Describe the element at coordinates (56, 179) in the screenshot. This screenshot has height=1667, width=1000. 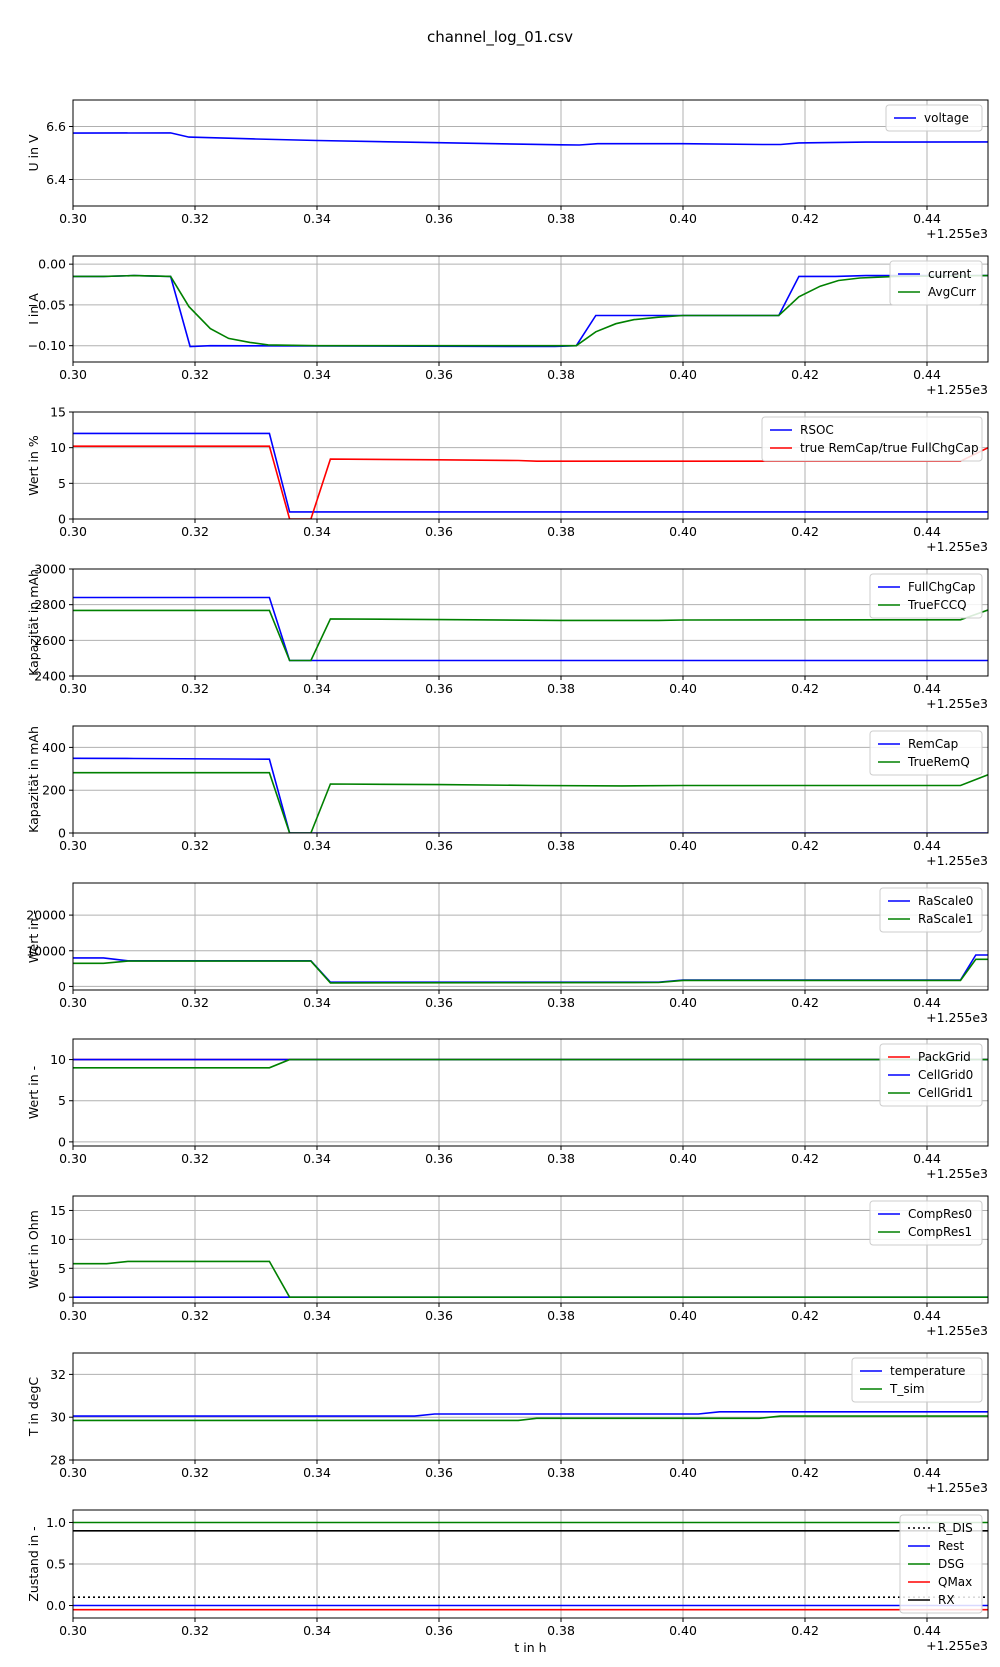
I see `y-tick-label: 6.4` at that location.